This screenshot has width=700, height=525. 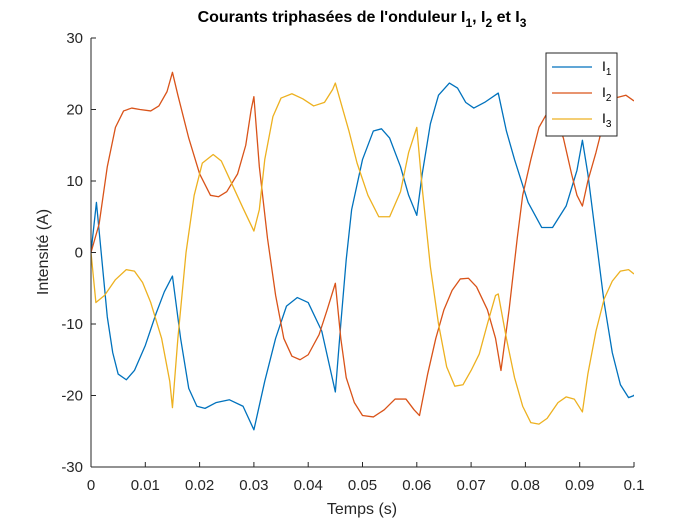 What do you see at coordinates (476, 17) in the screenshot?
I see `title-text-part: ,` at bounding box center [476, 17].